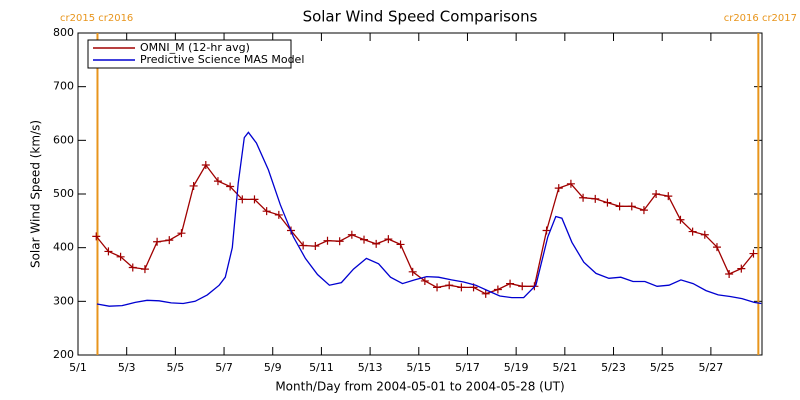  What do you see at coordinates (63, 354) in the screenshot?
I see `y-tick-label: 200` at bounding box center [63, 354].